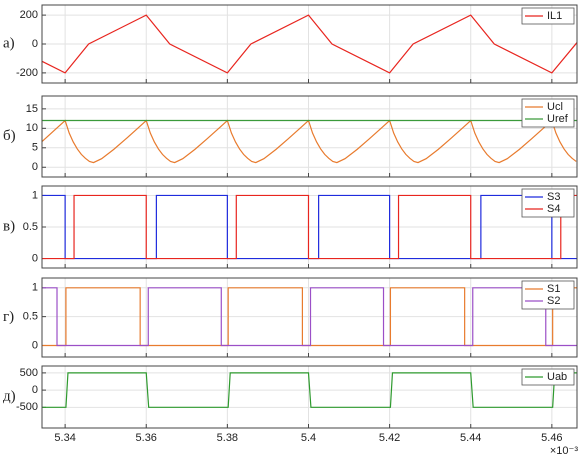 The height and width of the screenshot is (457, 582). Describe the element at coordinates (553, 301) in the screenshot. I see `legend-label: S2` at that location.